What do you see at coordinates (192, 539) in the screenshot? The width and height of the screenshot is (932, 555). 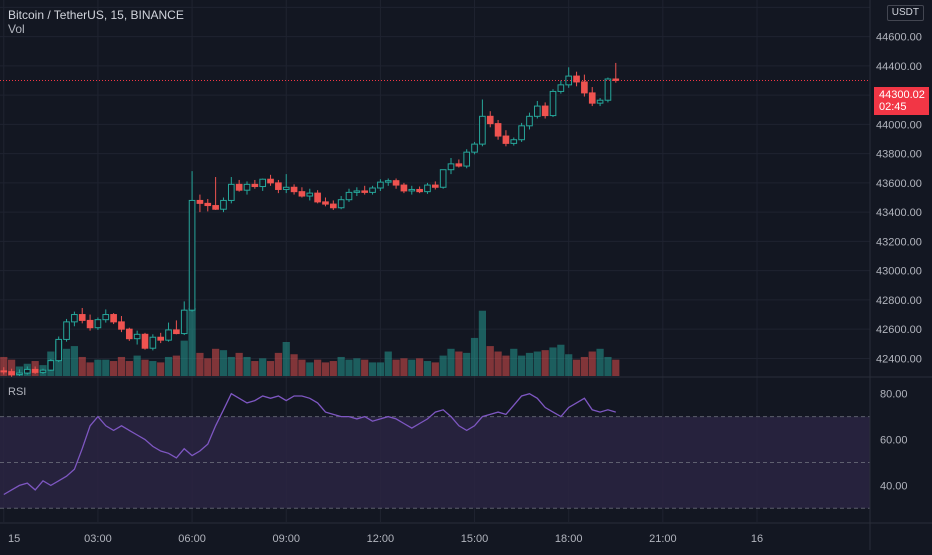 I see `time-tick-label: 06:00` at bounding box center [192, 539].